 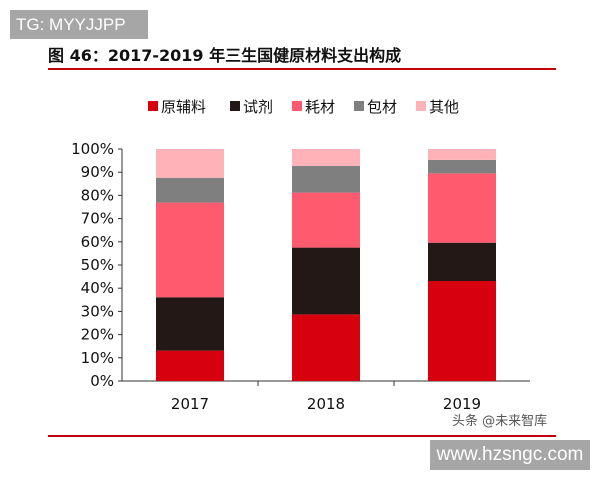 What do you see at coordinates (302, 69) in the screenshot?
I see `title-divider` at bounding box center [302, 69].